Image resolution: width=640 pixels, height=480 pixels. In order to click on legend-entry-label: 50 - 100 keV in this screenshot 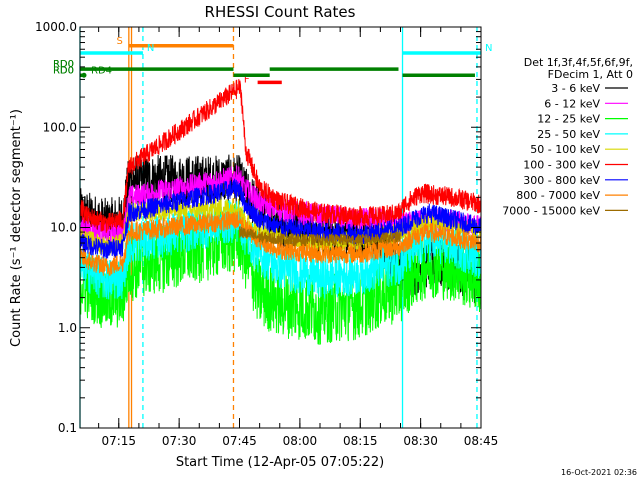, I will do `click(565, 149)`.